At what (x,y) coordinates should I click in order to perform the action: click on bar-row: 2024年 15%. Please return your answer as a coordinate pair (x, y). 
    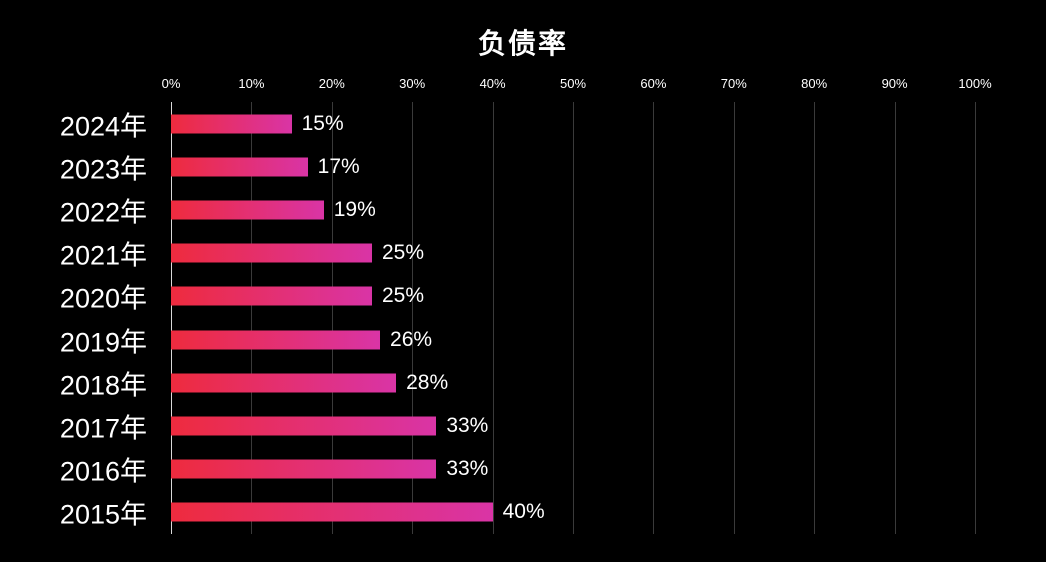
    Looking at the image, I should click on (517, 123).